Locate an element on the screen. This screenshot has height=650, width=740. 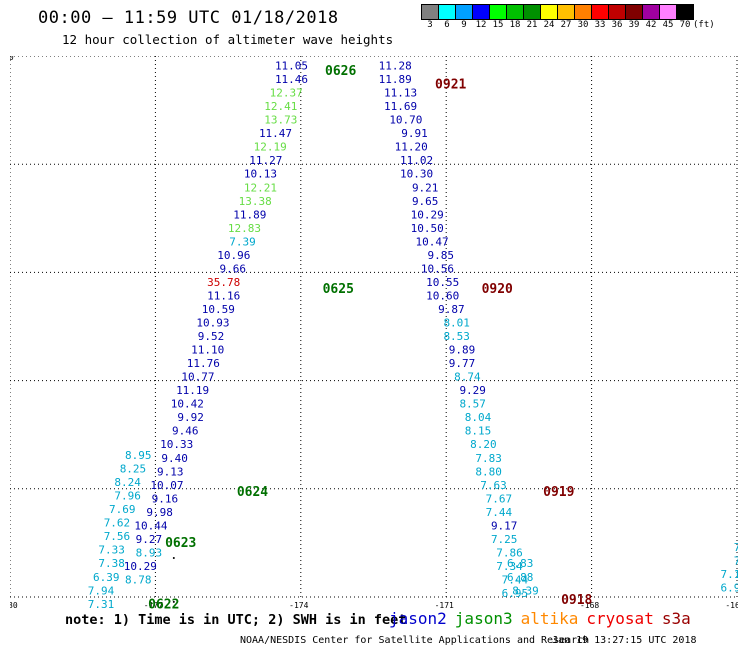
swh-value: 8.39 is located at coordinates (525, 590).